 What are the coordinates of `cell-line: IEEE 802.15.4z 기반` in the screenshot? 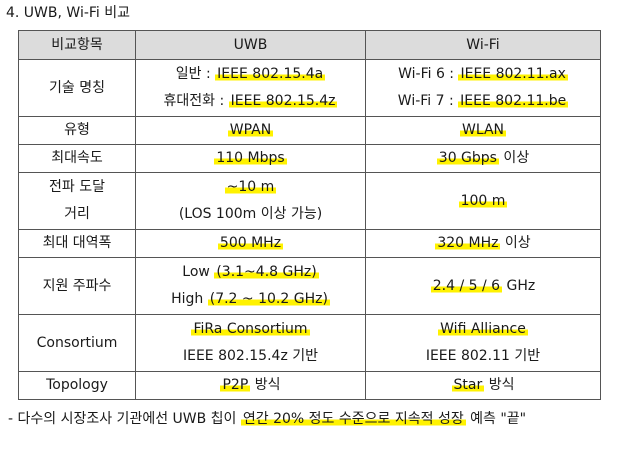 It's located at (250, 356).